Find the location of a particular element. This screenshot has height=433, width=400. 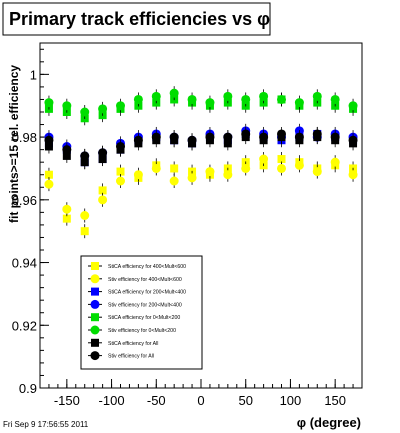

legend-entry: Stiv efficiency for All is located at coordinates (121, 356).